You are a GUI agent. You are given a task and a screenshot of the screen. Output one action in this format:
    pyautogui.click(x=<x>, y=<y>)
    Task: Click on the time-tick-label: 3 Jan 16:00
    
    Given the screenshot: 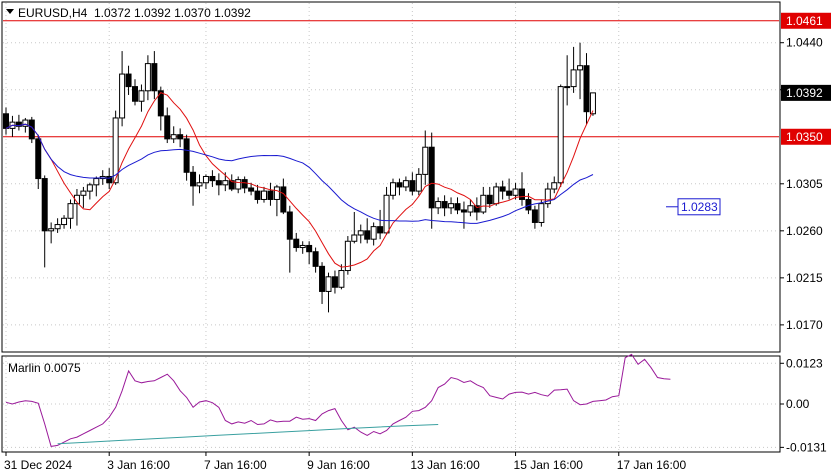 What is the action you would take?
    pyautogui.click(x=138, y=465)
    